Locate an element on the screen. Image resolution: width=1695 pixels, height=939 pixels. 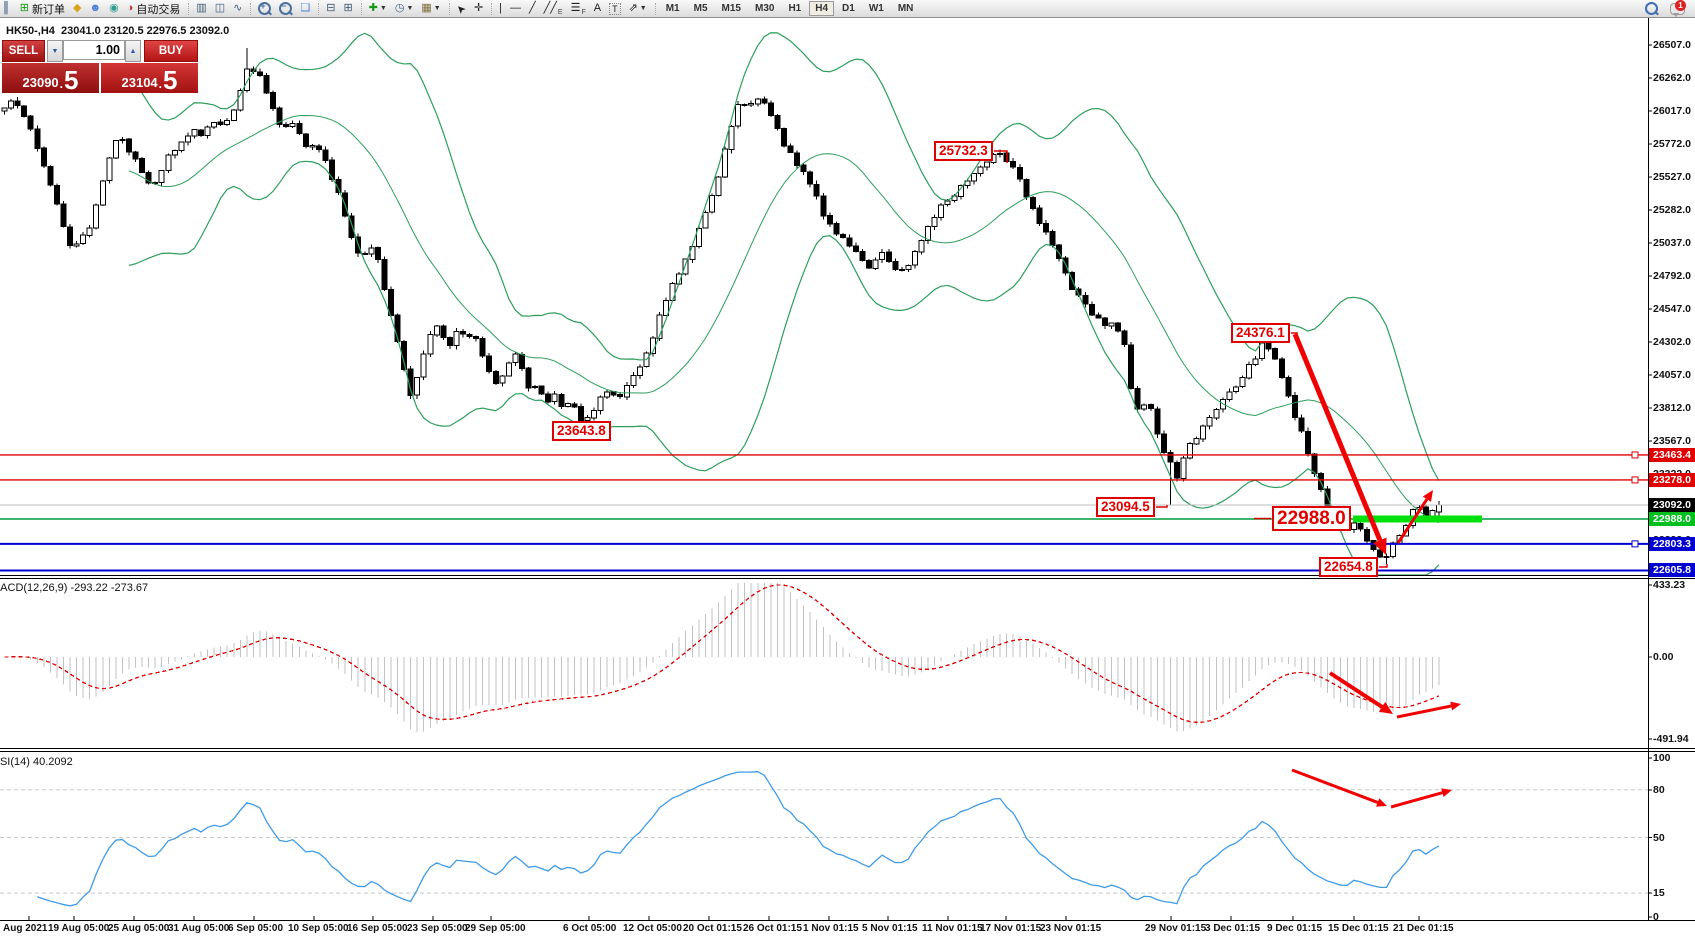
macd-signal-line is located at coordinates (722, 654).